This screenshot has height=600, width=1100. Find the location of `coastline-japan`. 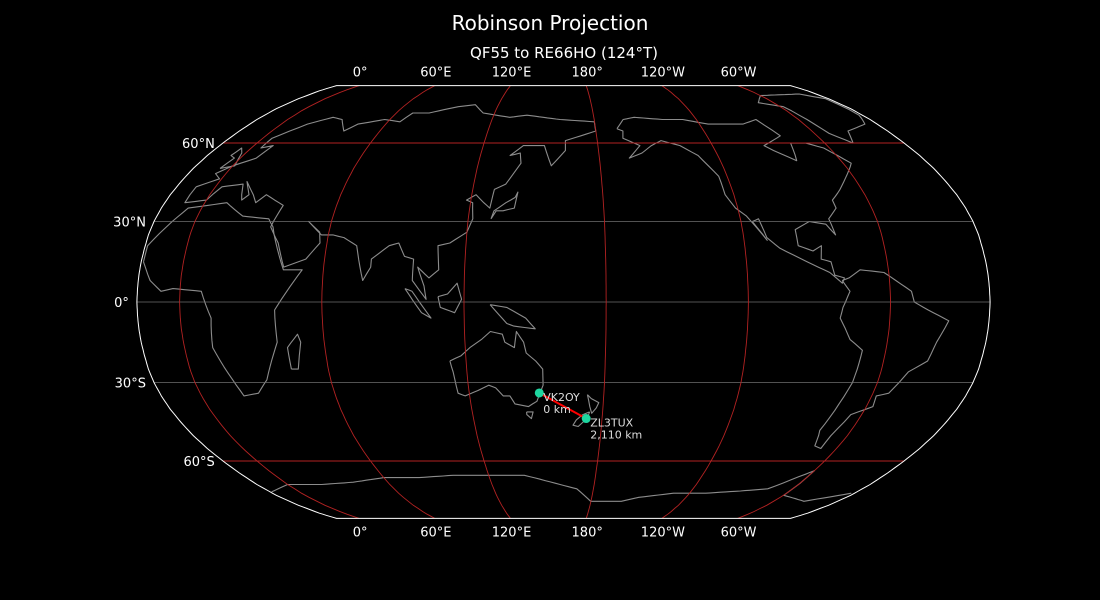

coastline-japan is located at coordinates (504, 205).